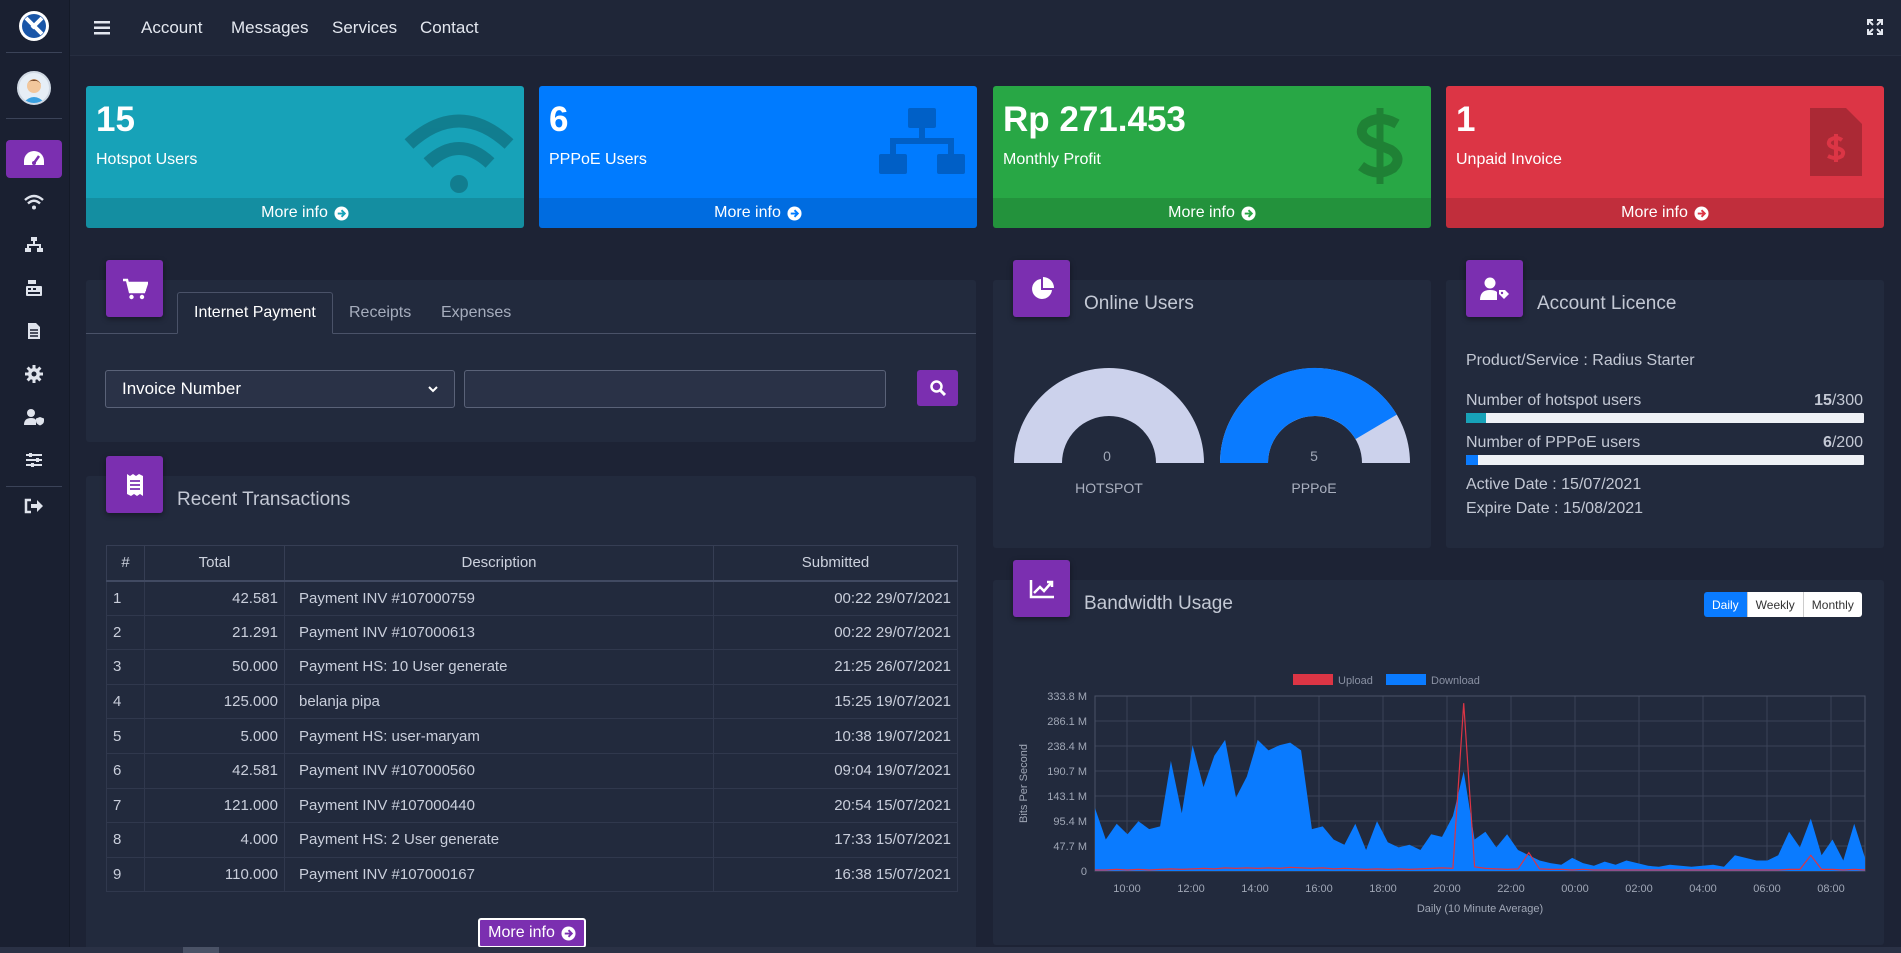 This screenshot has height=953, width=1901. Describe the element at coordinates (305, 157) in the screenshot. I see `card-hotspot-users: 15 Hotspot Users More info` at that location.